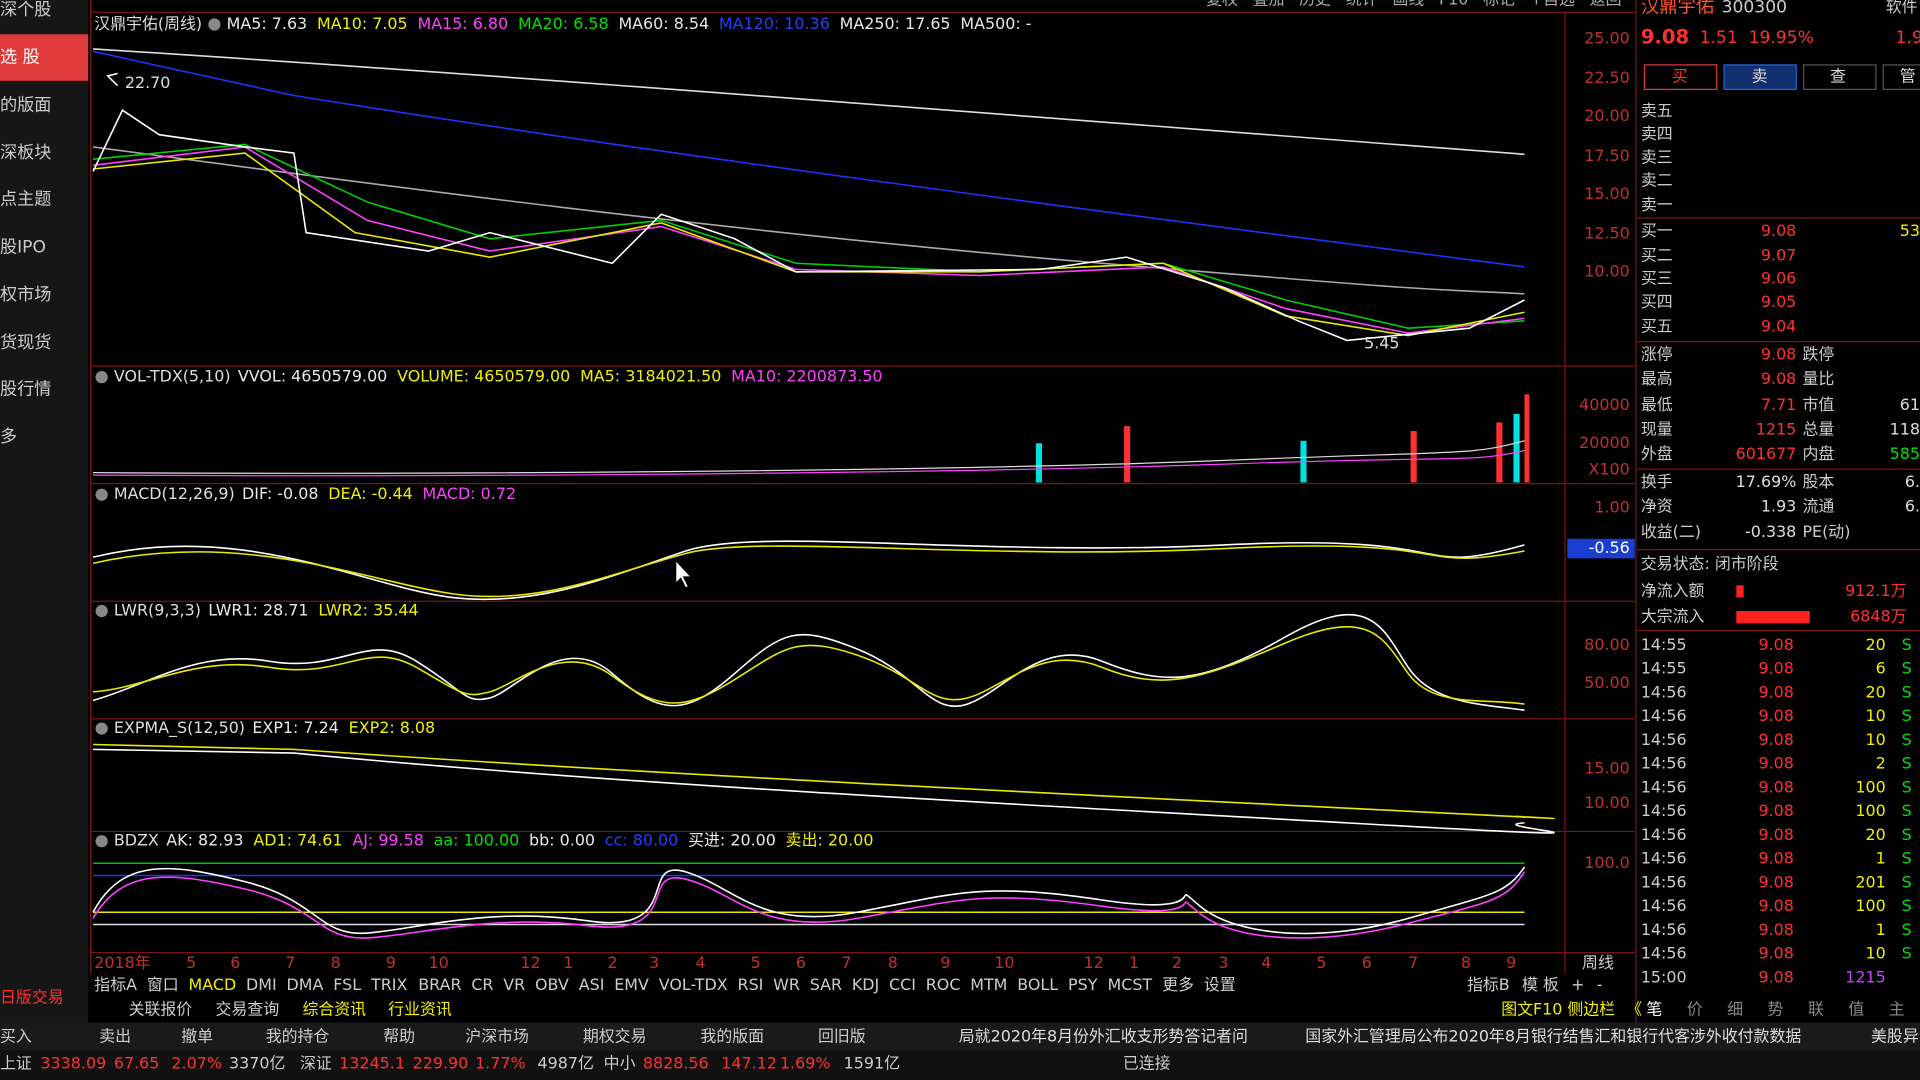 The height and width of the screenshot is (1080, 1920). Describe the element at coordinates (161, 1009) in the screenshot. I see `sub-tab: 关联报价` at that location.